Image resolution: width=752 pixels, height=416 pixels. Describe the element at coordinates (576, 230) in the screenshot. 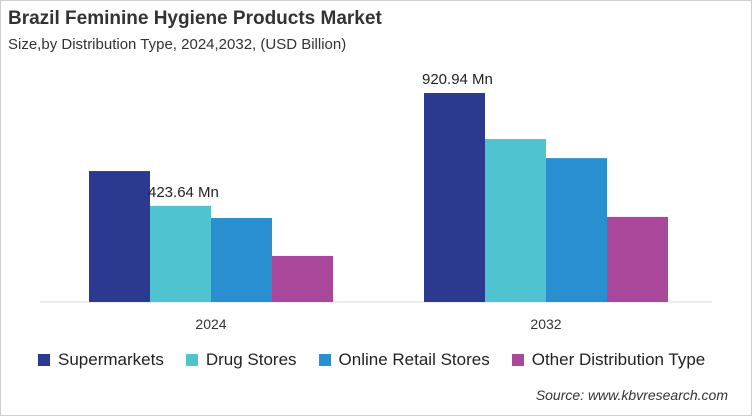

I see `bar-online-retail-stores-2032` at that location.